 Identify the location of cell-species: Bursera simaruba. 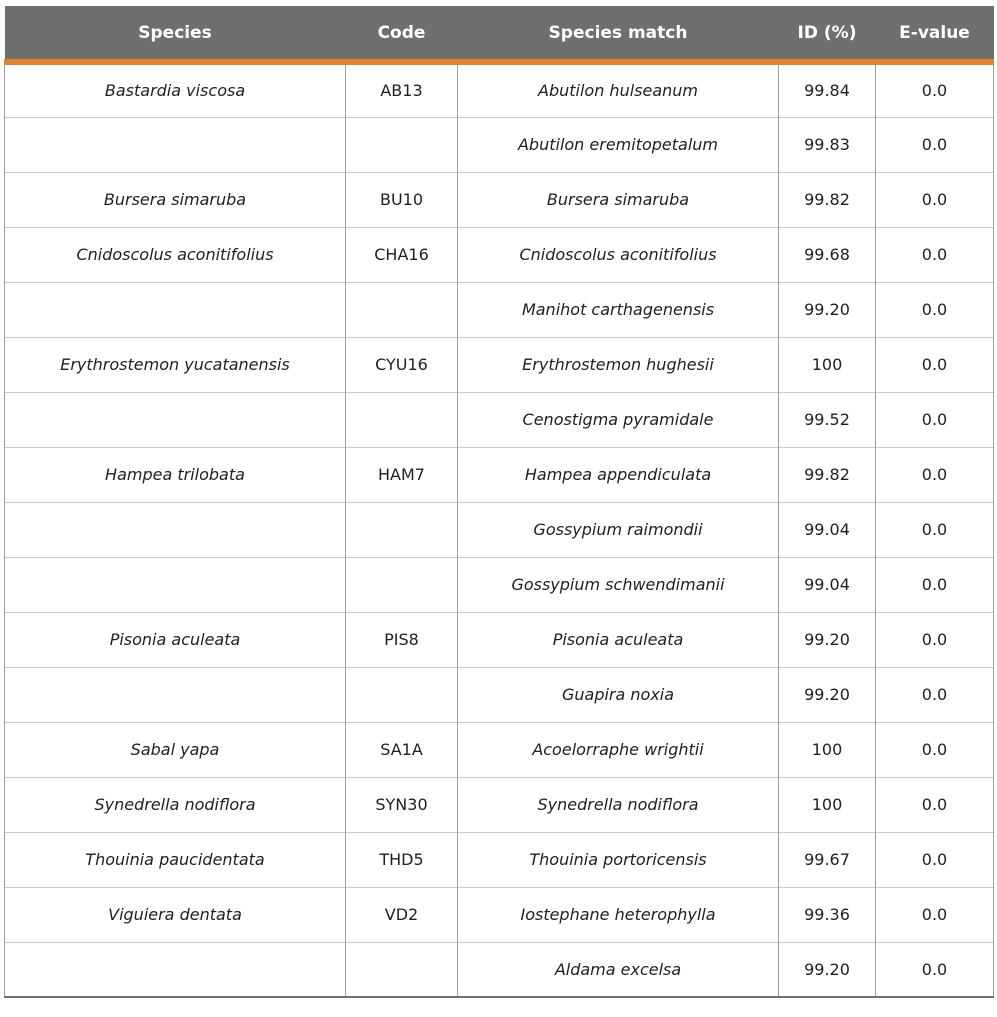
(175, 199).